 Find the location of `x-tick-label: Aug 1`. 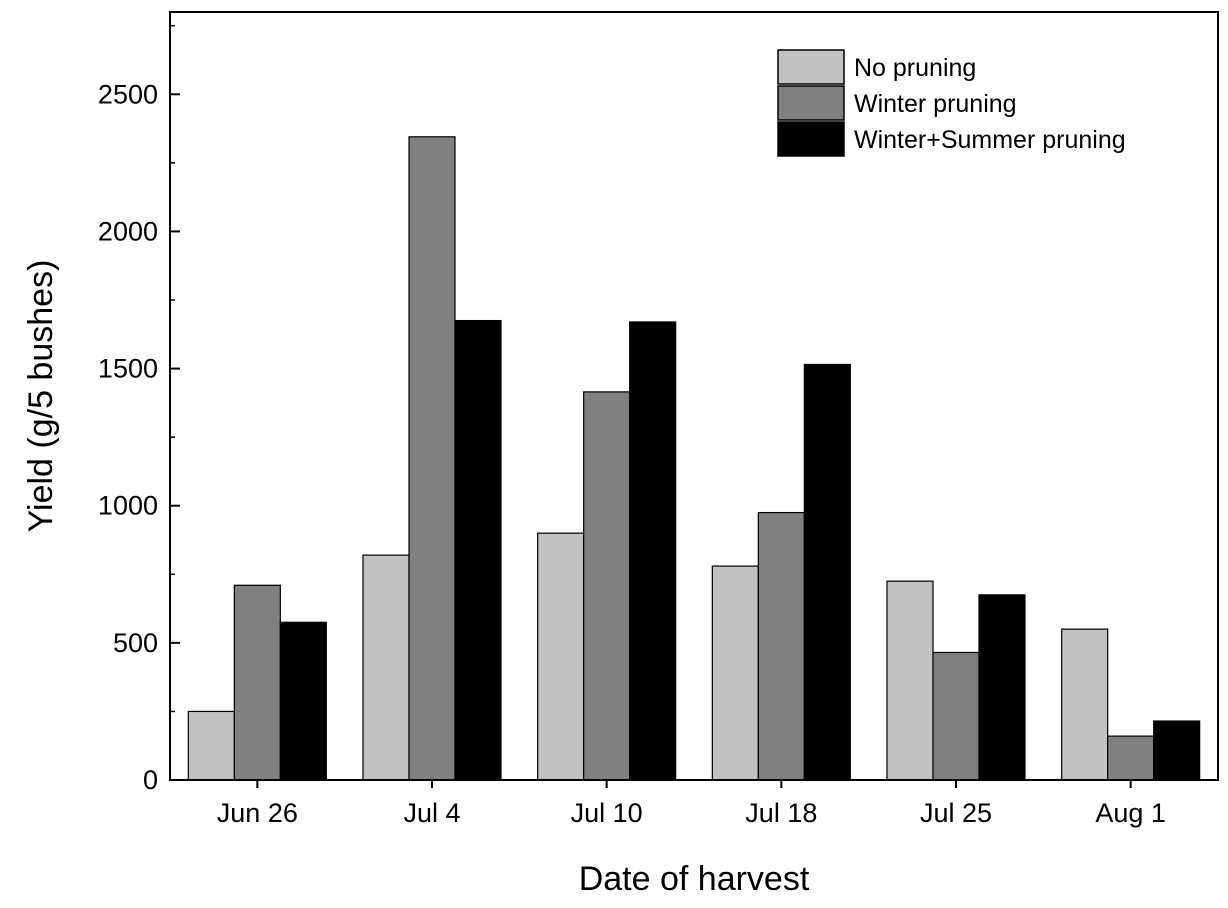

x-tick-label: Aug 1 is located at coordinates (1130, 813).